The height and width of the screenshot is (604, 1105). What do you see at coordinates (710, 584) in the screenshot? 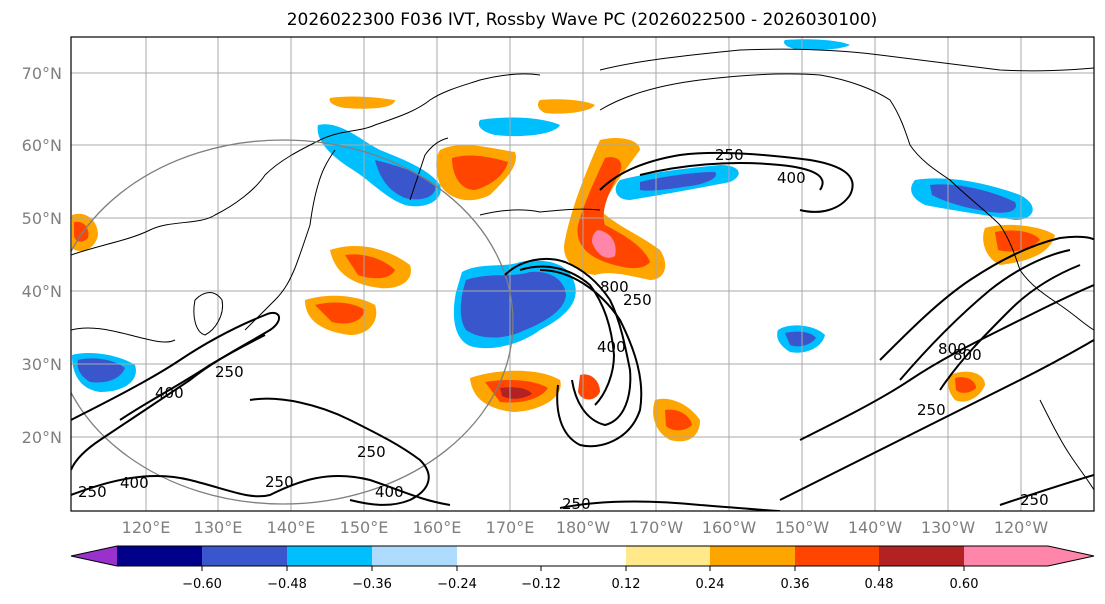
I see `colorbar-tick-label: 0.24` at bounding box center [710, 584].